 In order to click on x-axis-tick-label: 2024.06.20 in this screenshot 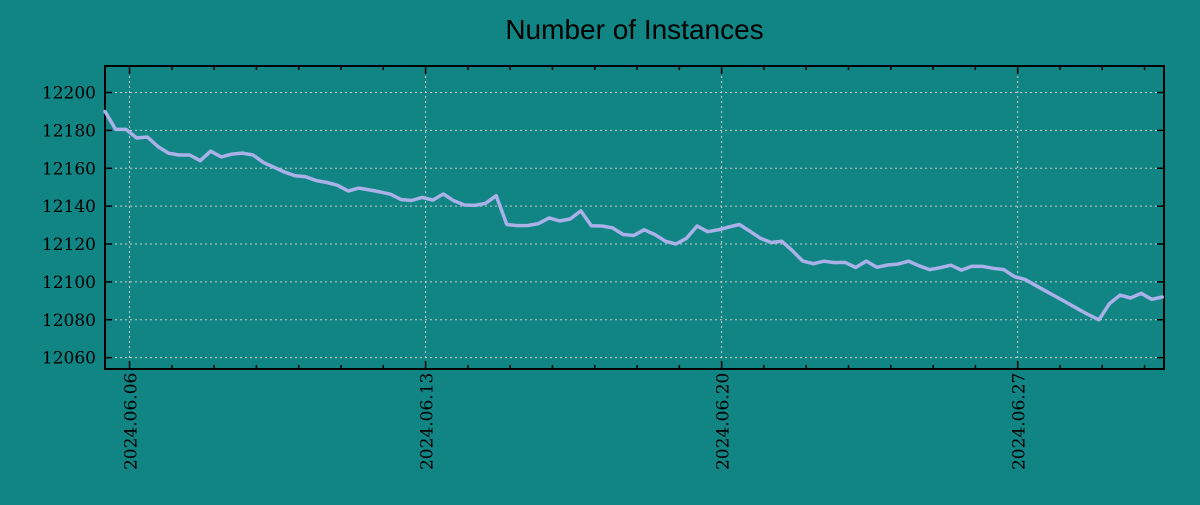, I will do `click(724, 421)`.